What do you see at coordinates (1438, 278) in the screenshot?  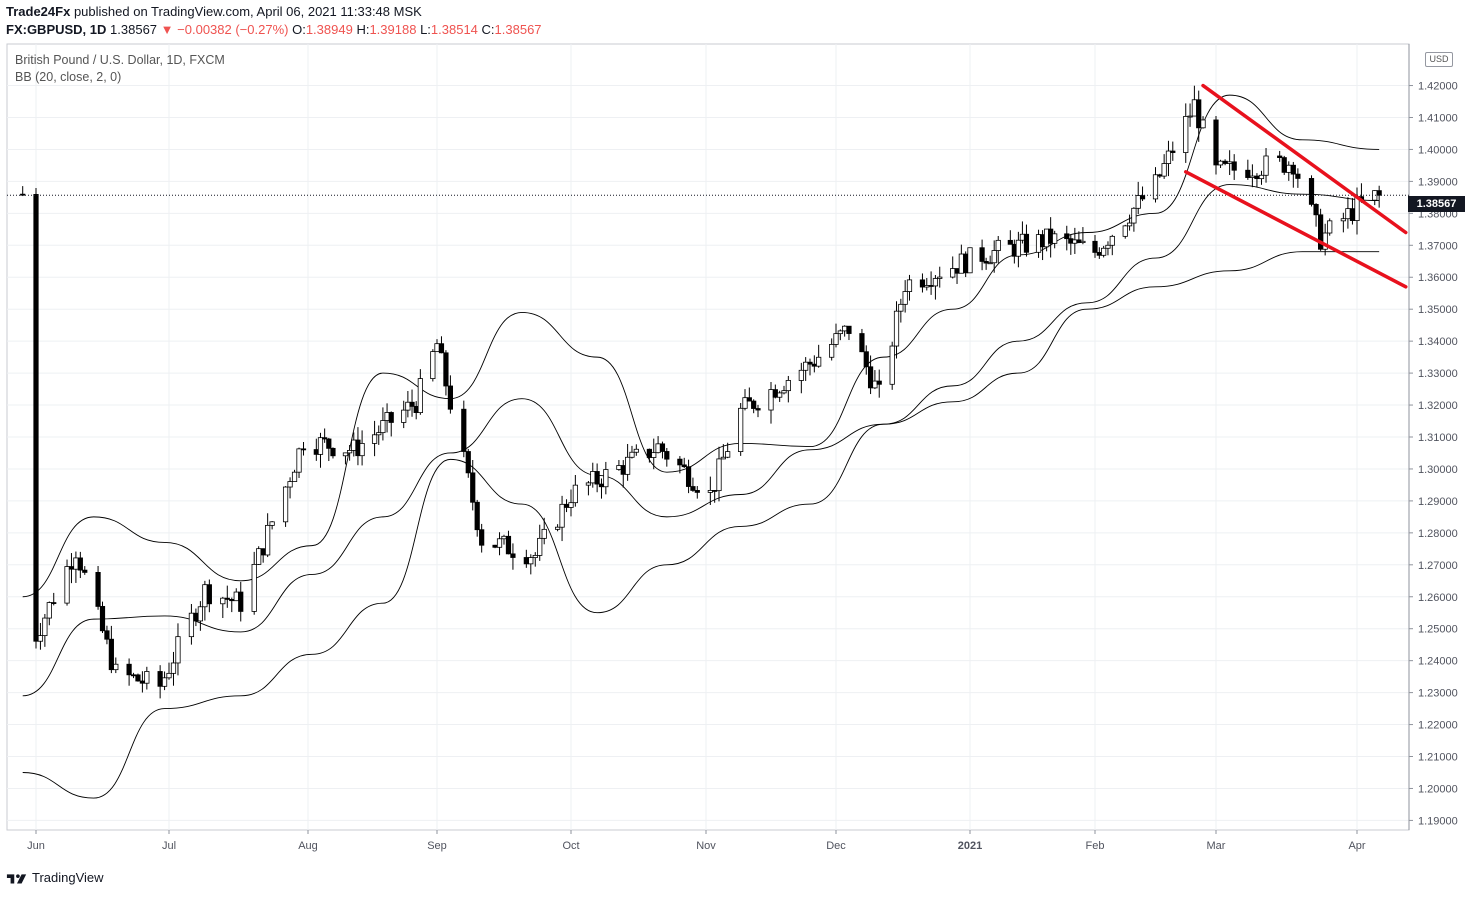 I see `y-tick-label: 1.36000` at bounding box center [1438, 278].